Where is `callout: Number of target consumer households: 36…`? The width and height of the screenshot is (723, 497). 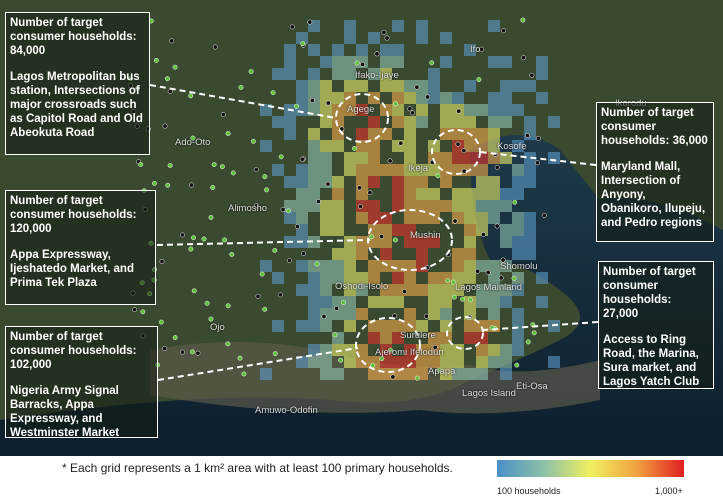 callout: Number of target consumer households: 36… is located at coordinates (655, 172).